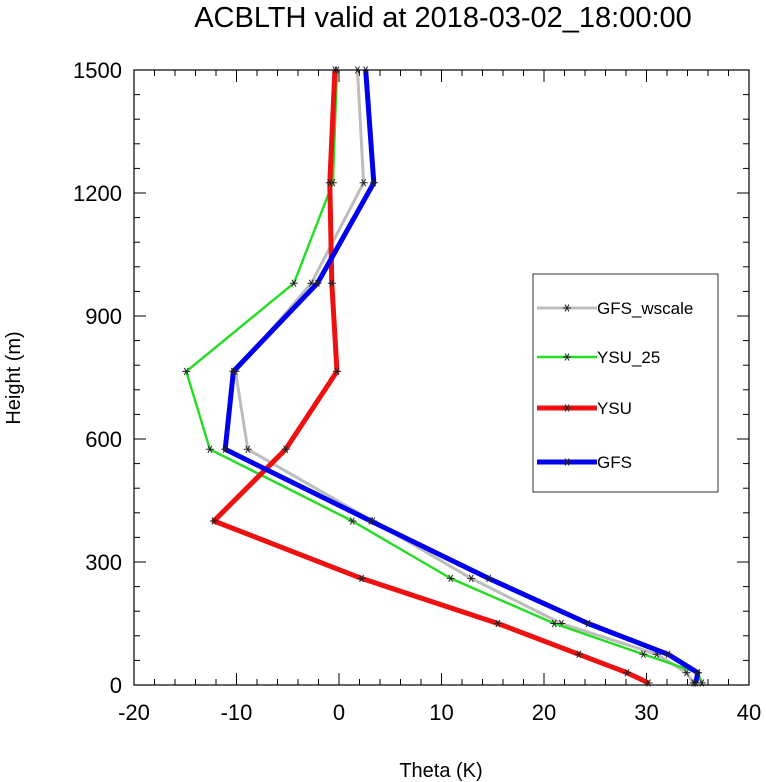  What do you see at coordinates (440, 771) in the screenshot?
I see `x-axis-label: Theta (K)` at bounding box center [440, 771].